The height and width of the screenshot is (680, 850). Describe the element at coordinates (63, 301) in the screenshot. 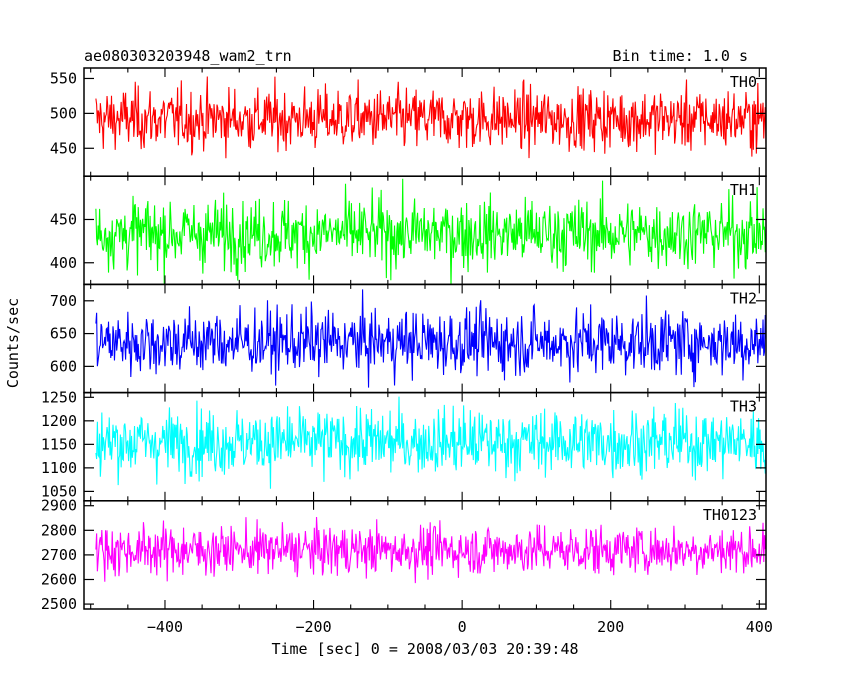

I see `y-tick-label: 700` at that location.